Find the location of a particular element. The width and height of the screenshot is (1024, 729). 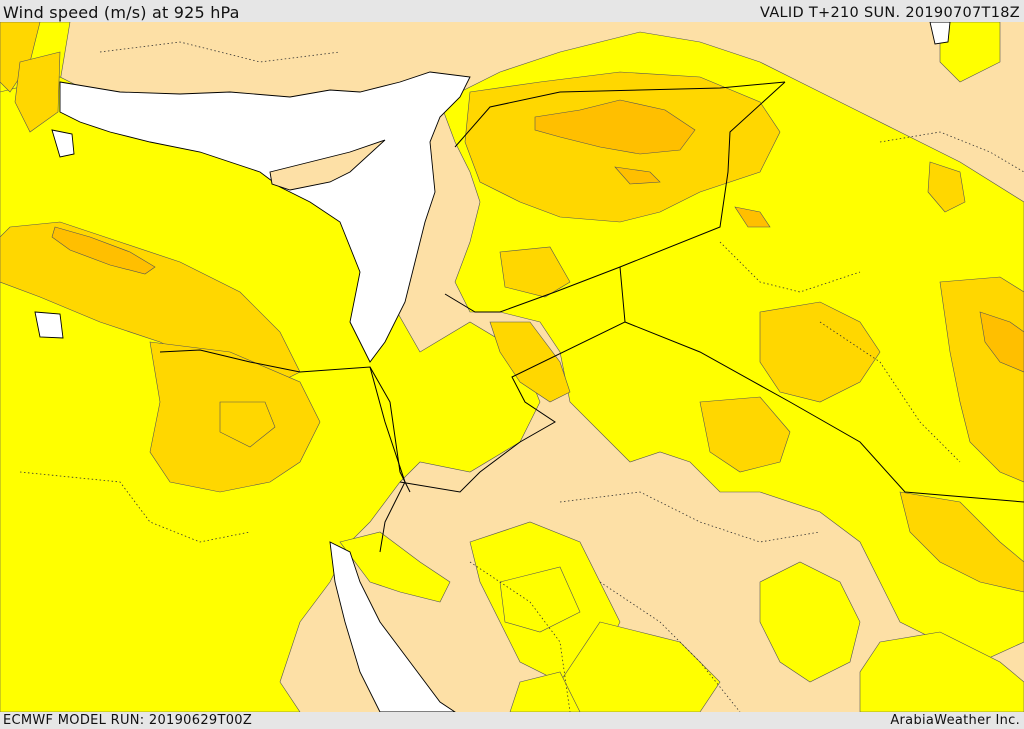

model-run: ECMWF MODEL RUN: 20190629T00Z is located at coordinates (128, 720).